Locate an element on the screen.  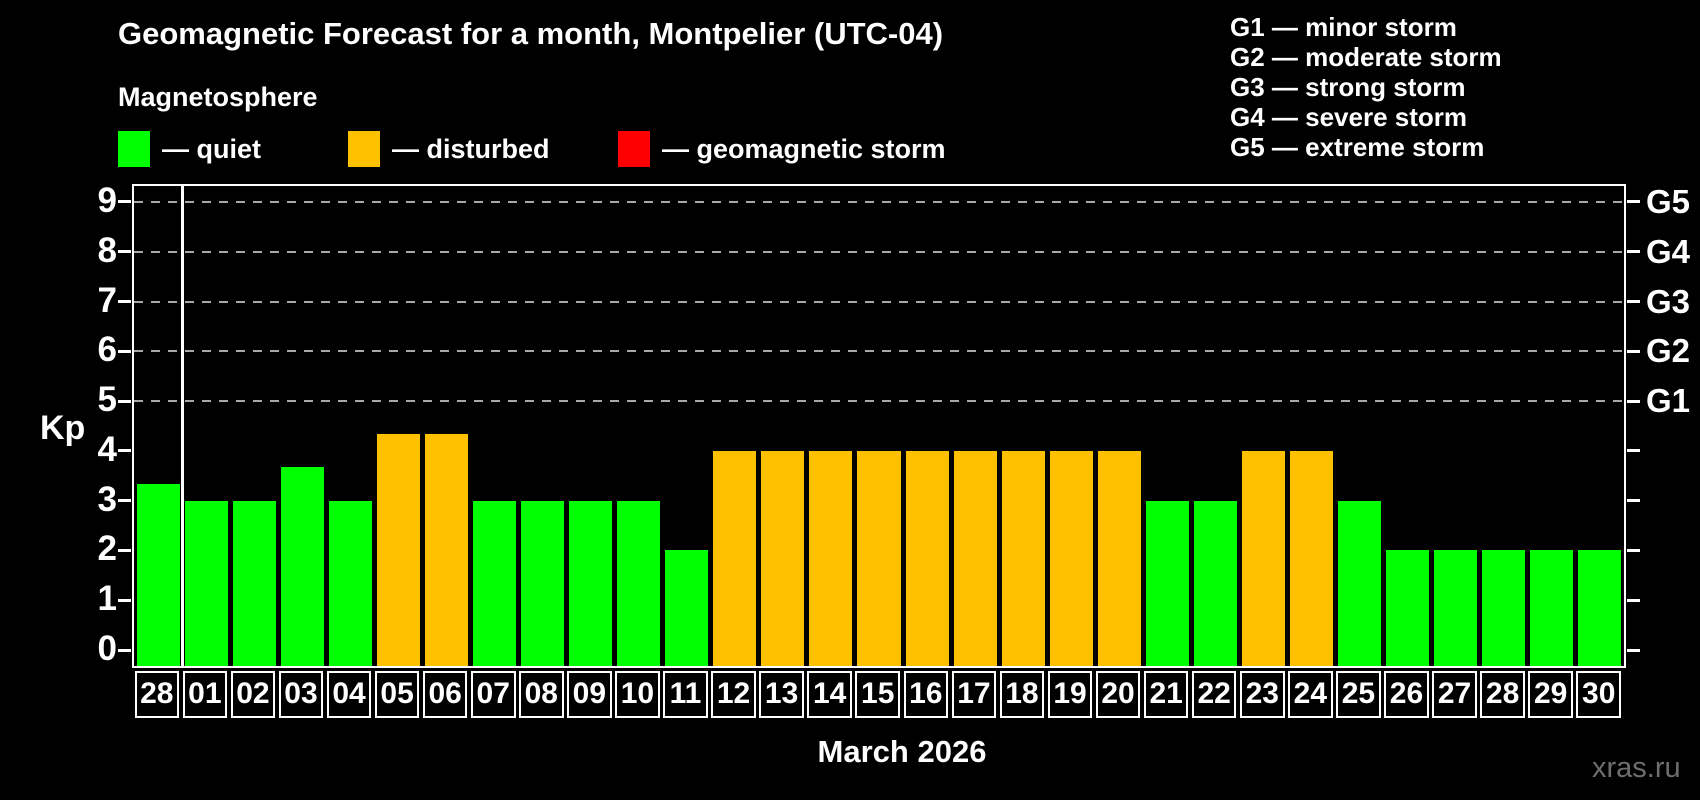
day-label-15: 15 is located at coordinates (878, 694).